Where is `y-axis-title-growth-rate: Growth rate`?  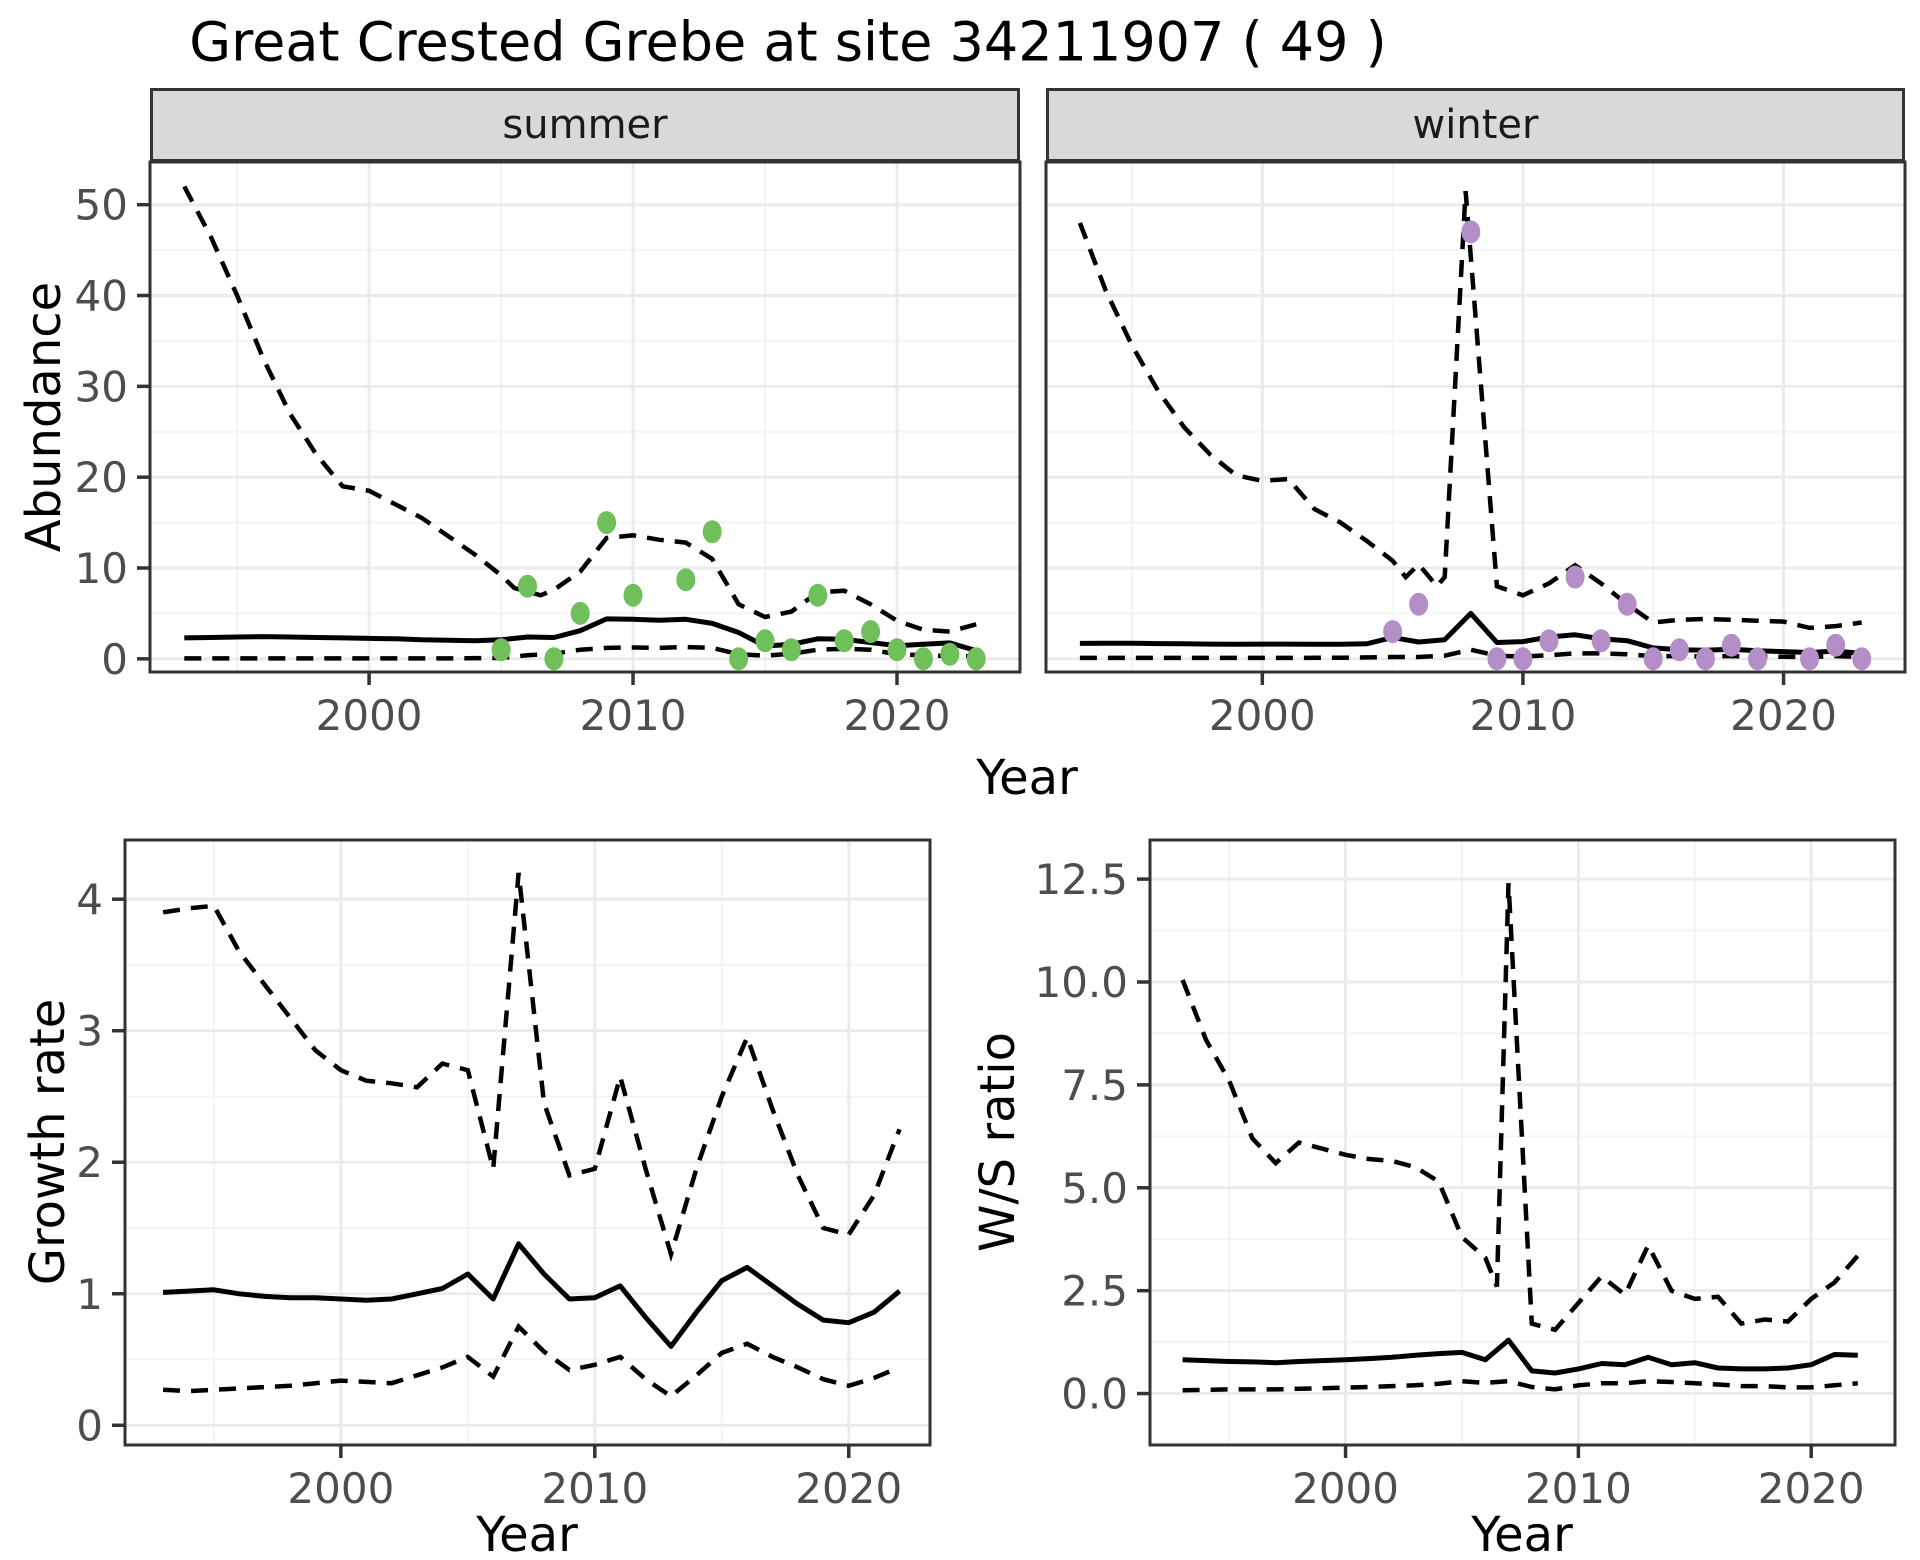
y-axis-title-growth-rate: Growth rate is located at coordinates (48, 1142).